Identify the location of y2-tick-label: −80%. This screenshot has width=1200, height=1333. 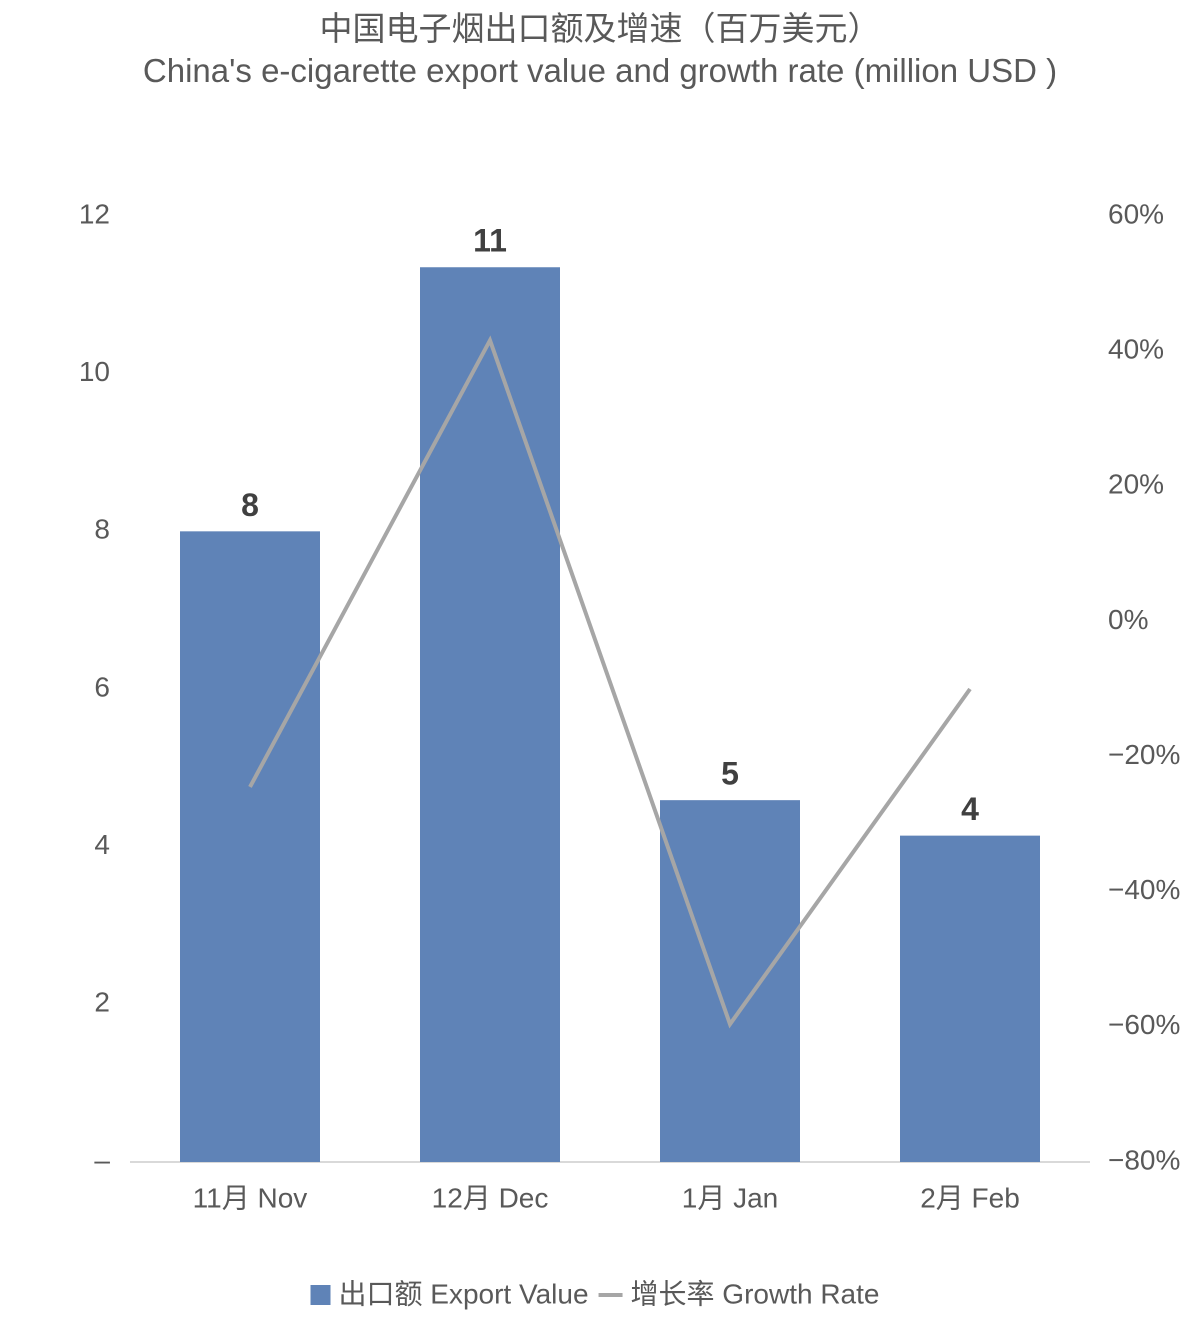
(1144, 1159).